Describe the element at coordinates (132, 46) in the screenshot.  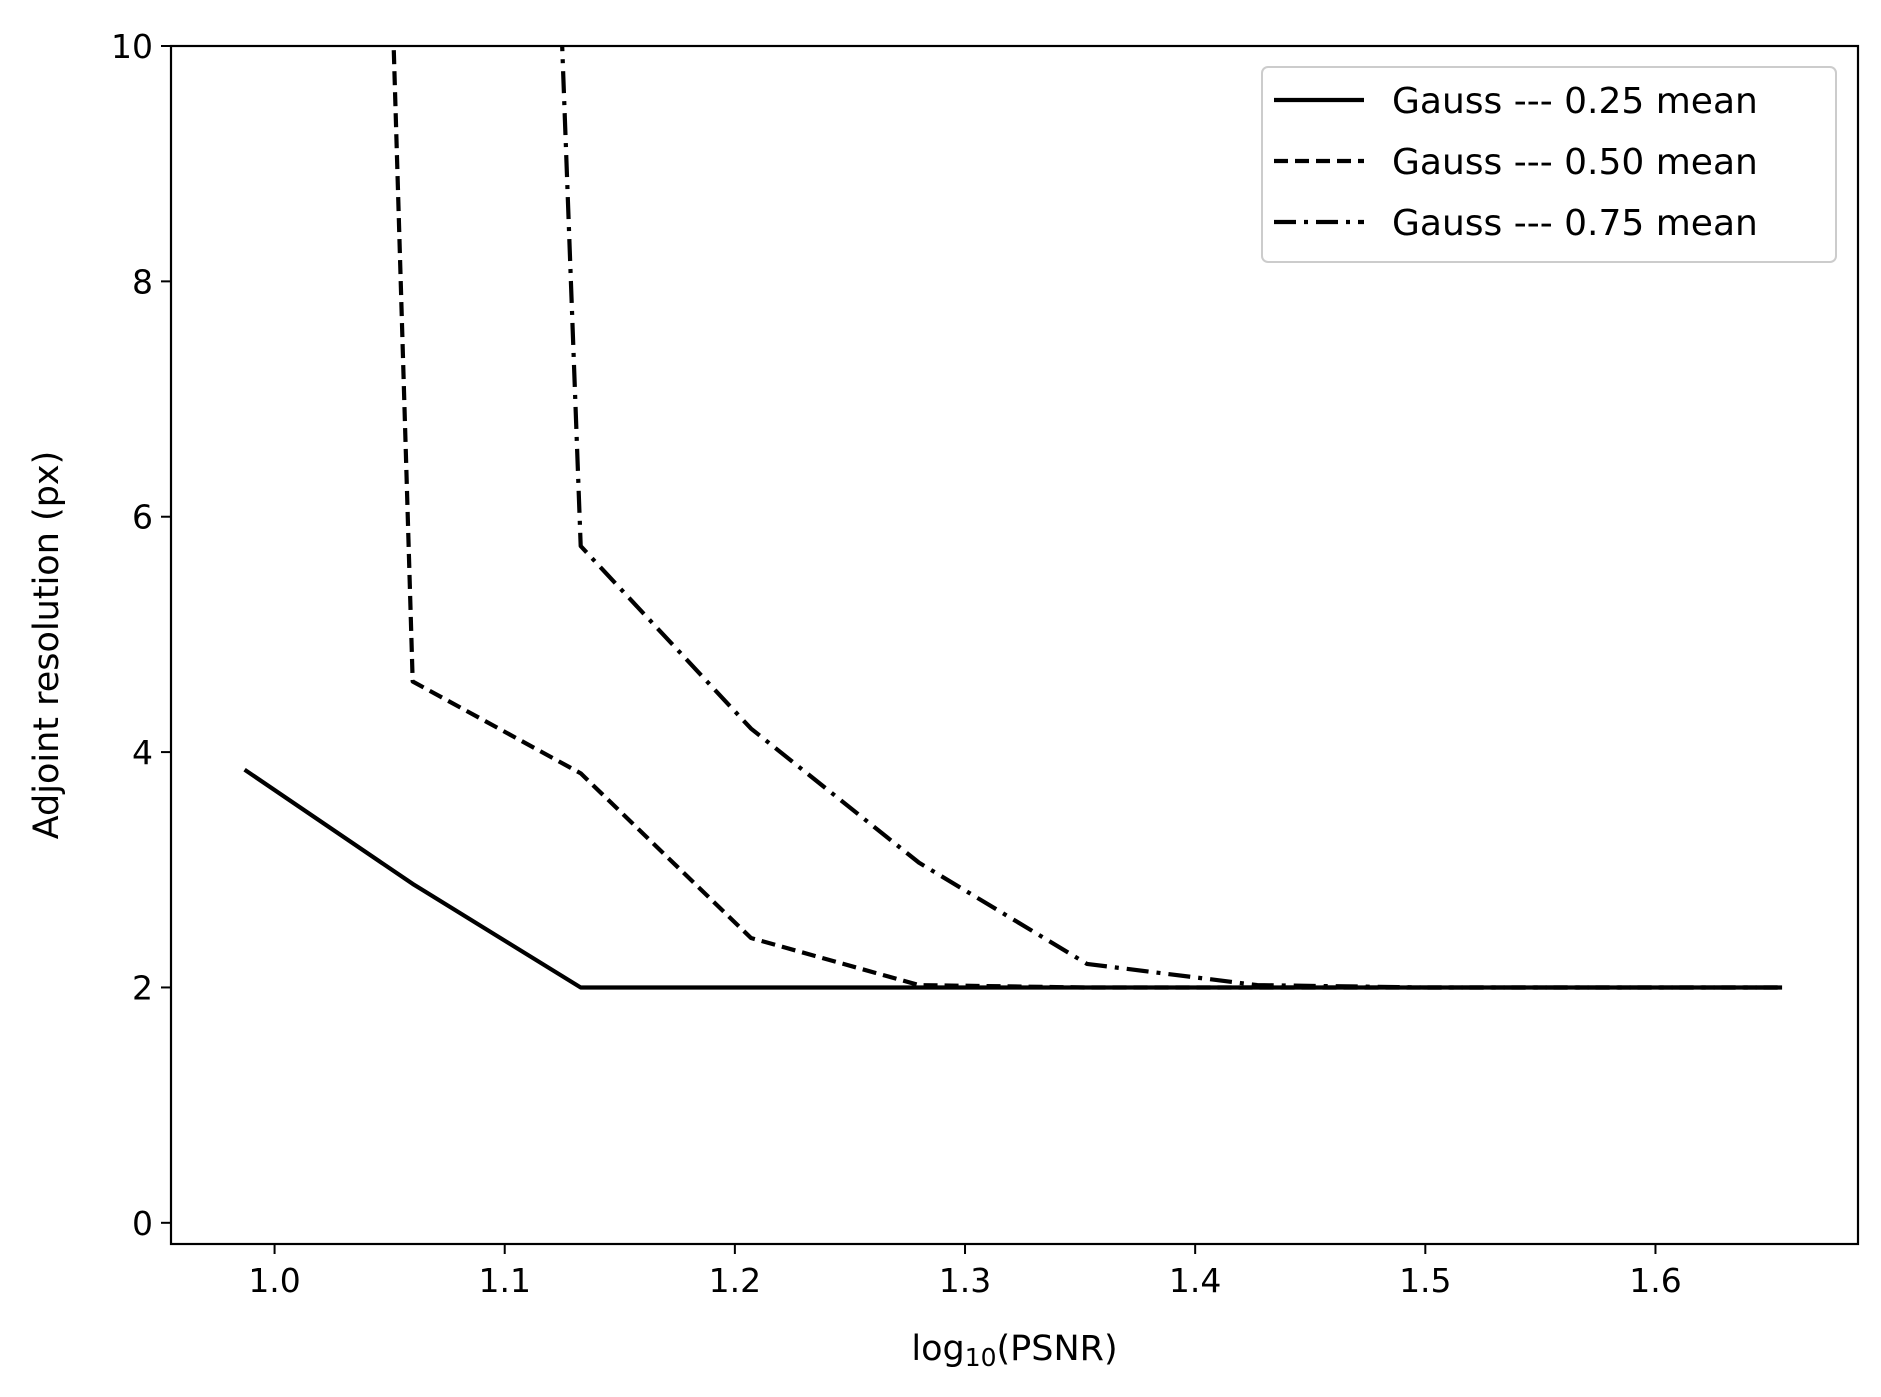
I see `y-tick-label: 10` at that location.